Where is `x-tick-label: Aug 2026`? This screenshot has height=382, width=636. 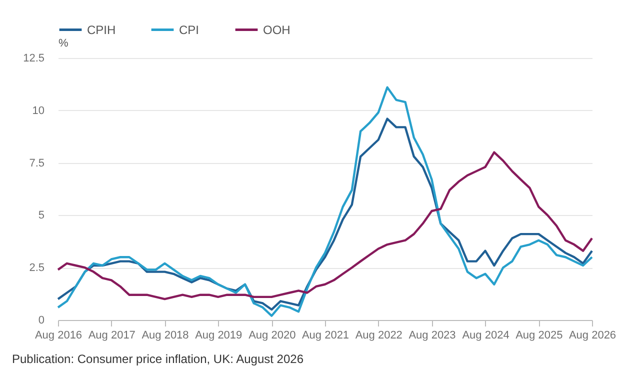
x-tick-label: Aug 2026 is located at coordinates (592, 336).